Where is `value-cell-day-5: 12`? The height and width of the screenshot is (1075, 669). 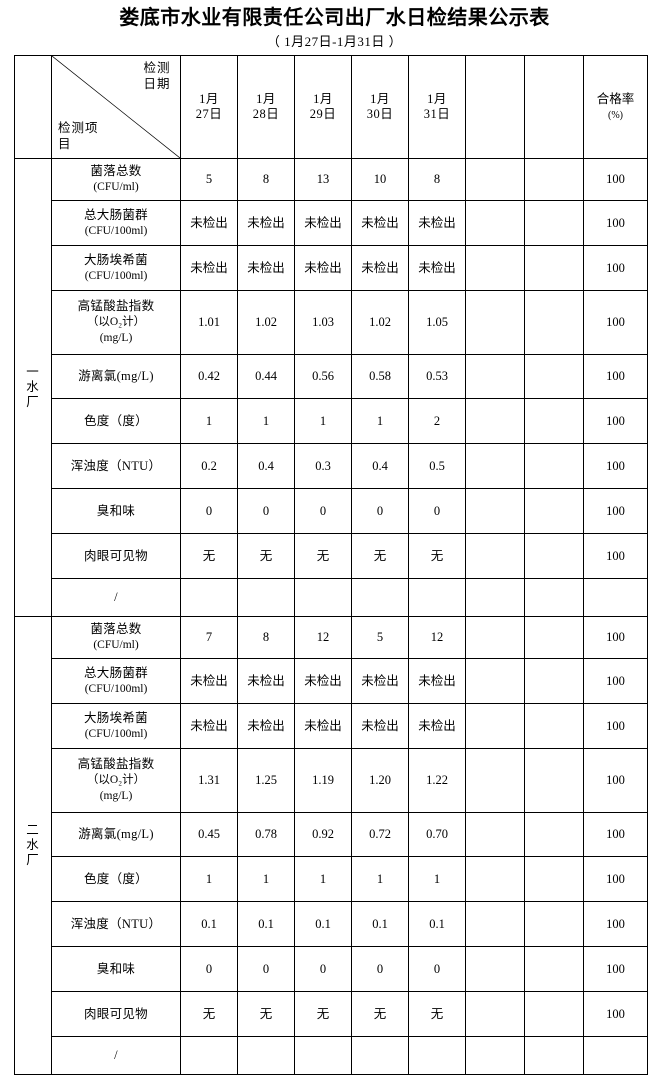
value-cell-day-5: 12 is located at coordinates (437, 637).